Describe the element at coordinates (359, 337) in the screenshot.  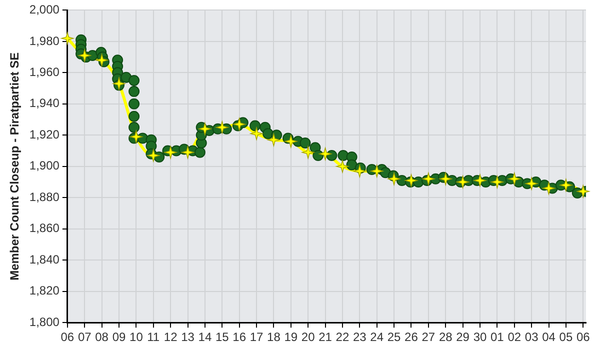
I see `x-tick-label: 23` at that location.